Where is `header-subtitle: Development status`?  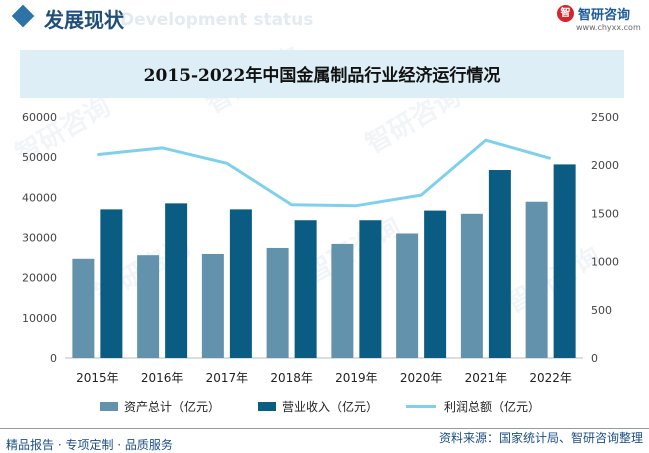
header-subtitle: Development status is located at coordinates (217, 20).